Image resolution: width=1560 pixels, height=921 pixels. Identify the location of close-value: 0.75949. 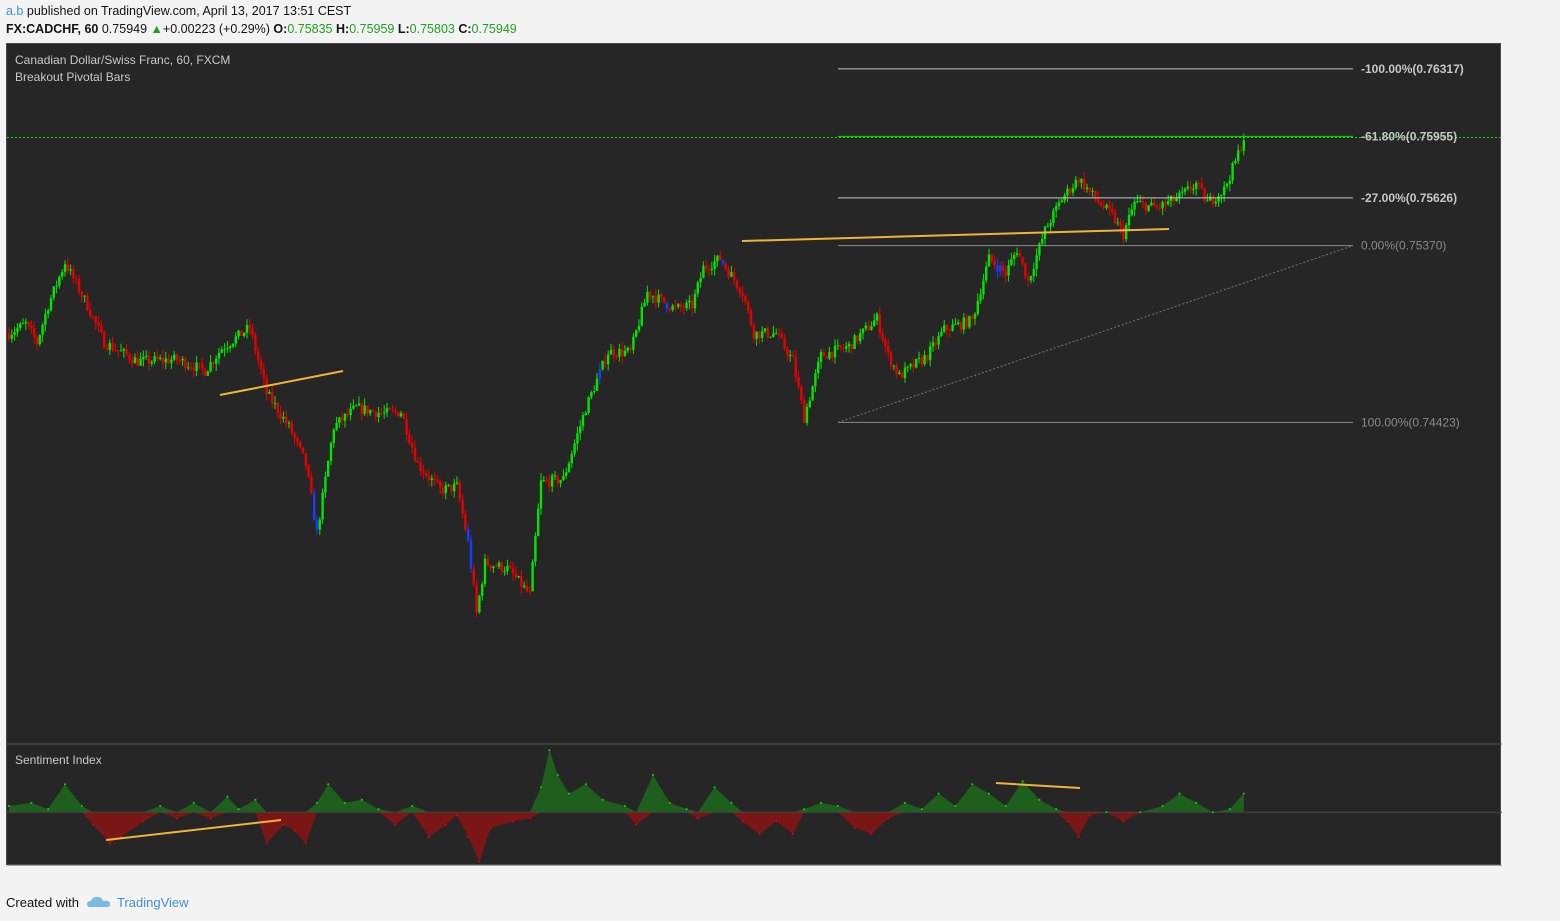
(494, 29).